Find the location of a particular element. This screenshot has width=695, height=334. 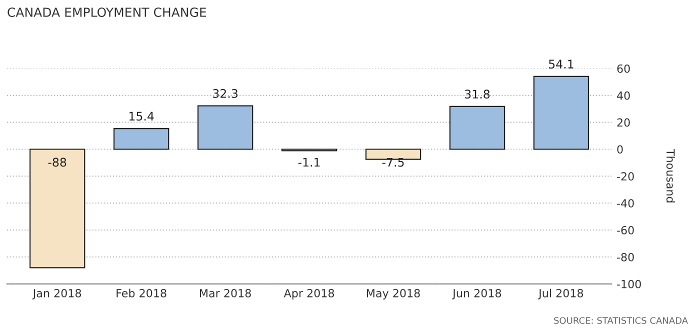

y-tick-label: 40 is located at coordinates (623, 95).